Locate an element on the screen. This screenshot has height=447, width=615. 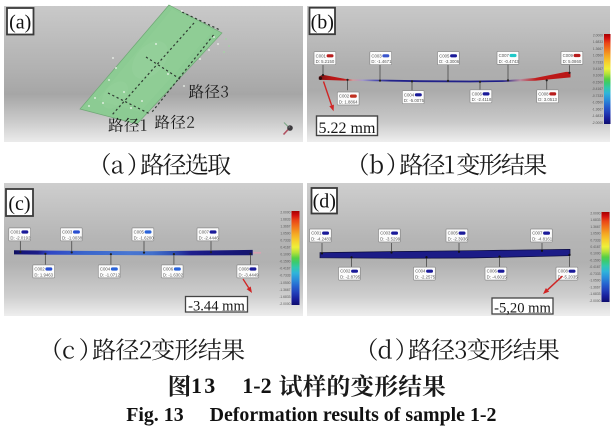
svg-text: D: 5.0860 is located at coordinates (572, 61).